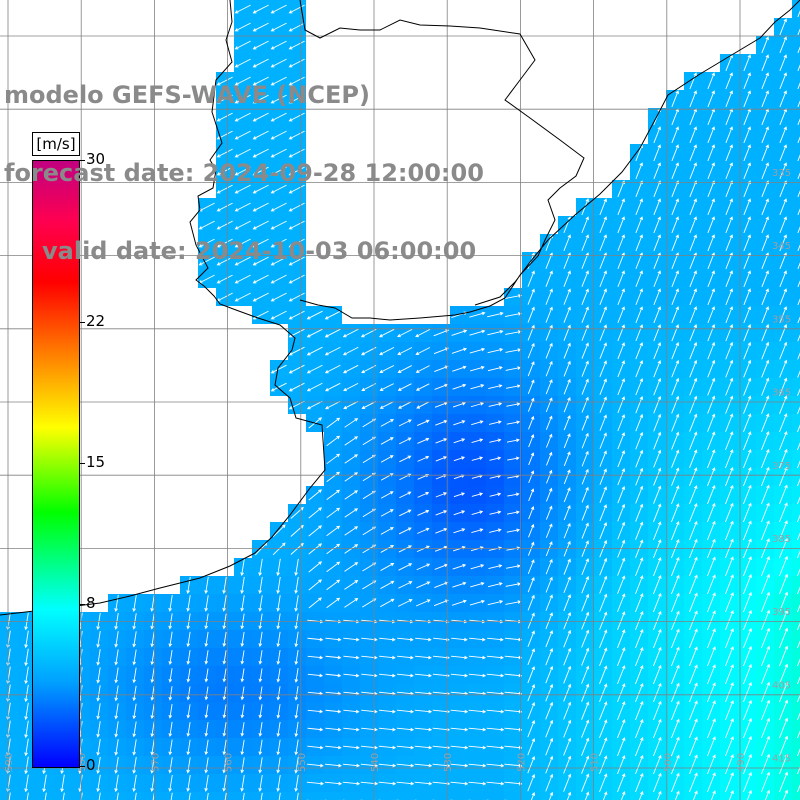  I want to click on latitude-label: 415, so click(781, 759).